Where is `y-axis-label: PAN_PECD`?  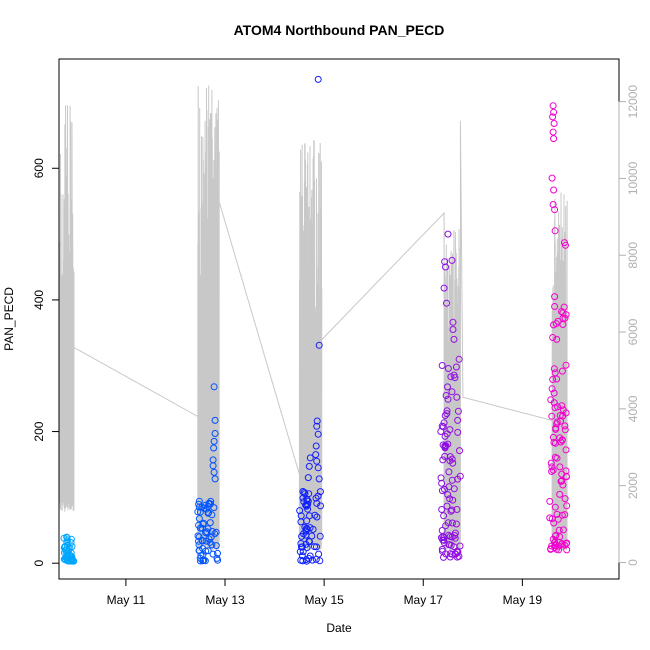
y-axis-label: PAN_PECD is located at coordinates (9, 319).